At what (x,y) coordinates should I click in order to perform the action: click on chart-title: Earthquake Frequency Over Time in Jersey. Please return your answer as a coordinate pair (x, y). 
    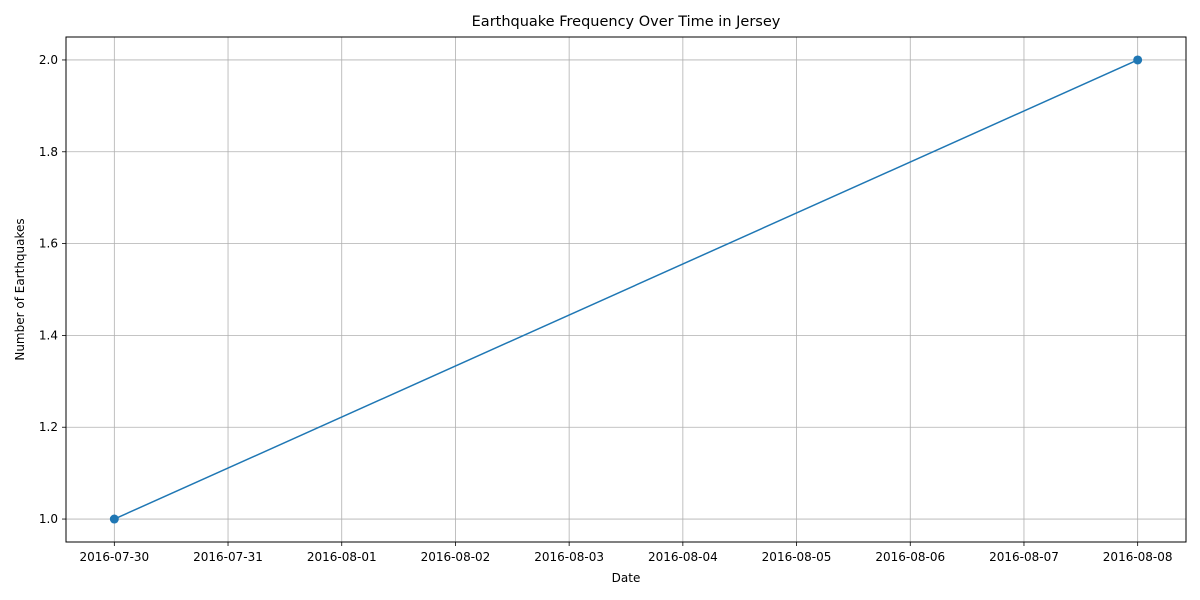
    Looking at the image, I should click on (626, 22).